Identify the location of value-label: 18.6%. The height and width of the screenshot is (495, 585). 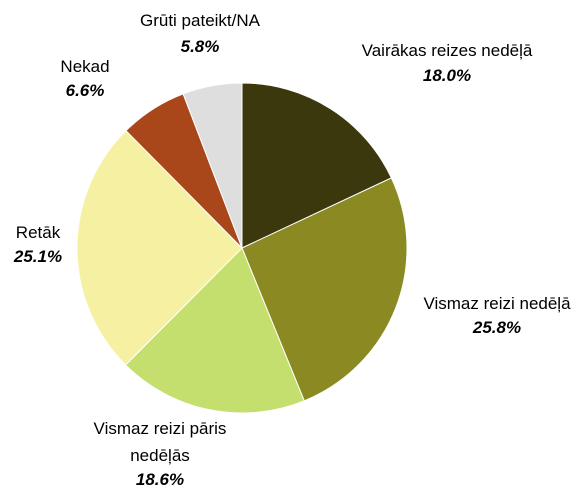
(160, 479).